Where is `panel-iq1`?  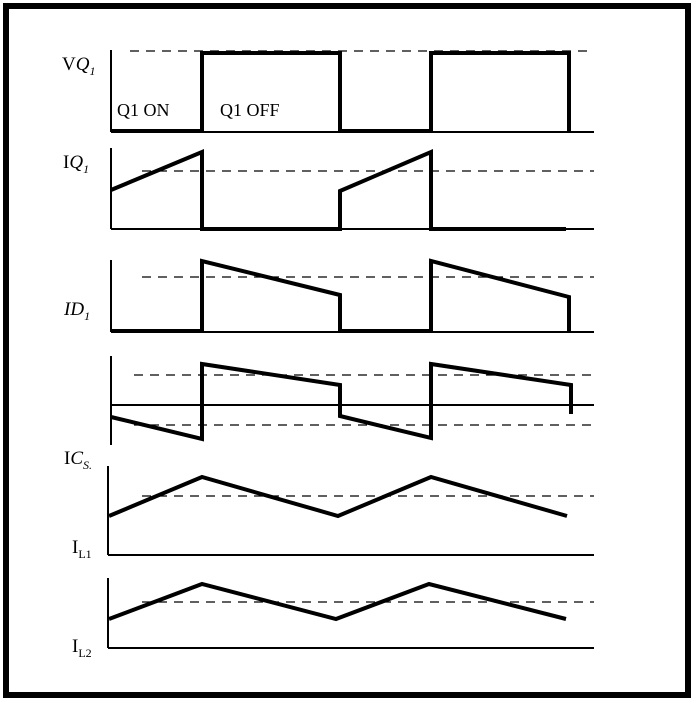 panel-iq1 is located at coordinates (352, 189).